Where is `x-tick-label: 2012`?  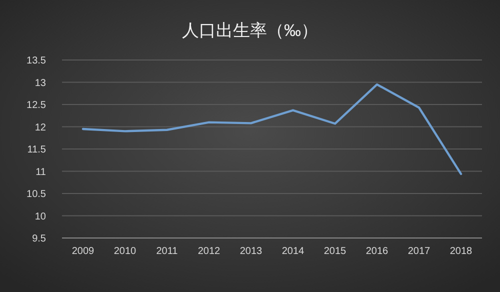 x-tick-label: 2012 is located at coordinates (209, 251).